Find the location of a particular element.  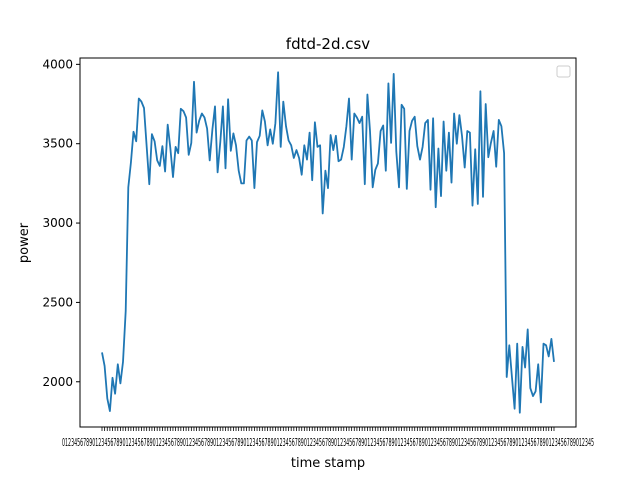

y-axis-label: power is located at coordinates (24, 242).